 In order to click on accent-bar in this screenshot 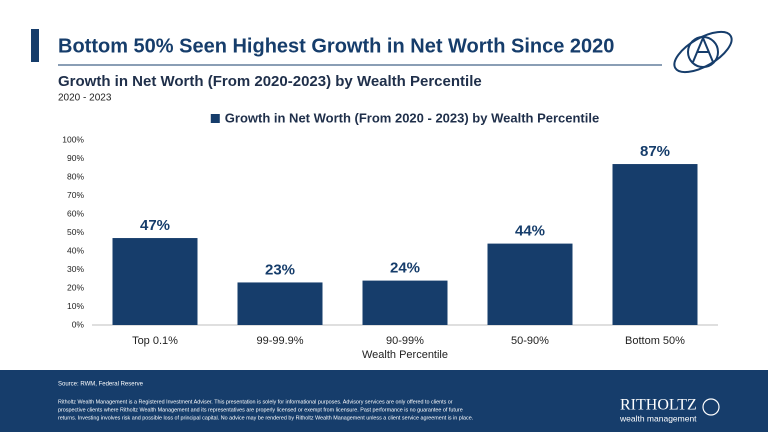, I will do `click(35, 45)`.